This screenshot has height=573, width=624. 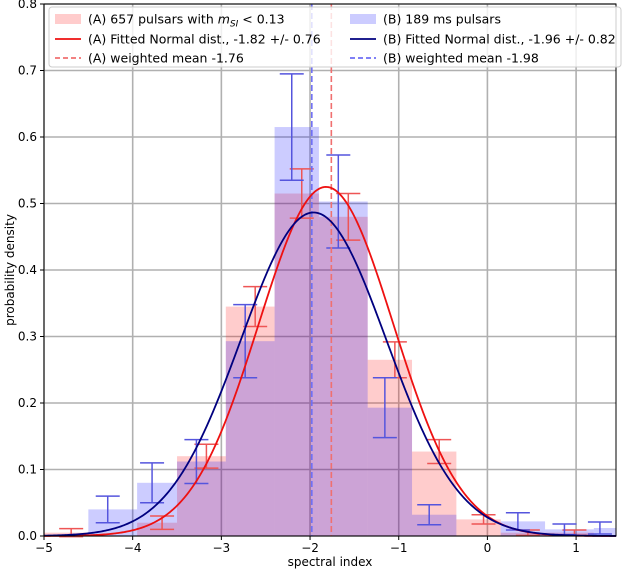 I want to click on x-tick-label-1: −4, so click(x=133, y=548).